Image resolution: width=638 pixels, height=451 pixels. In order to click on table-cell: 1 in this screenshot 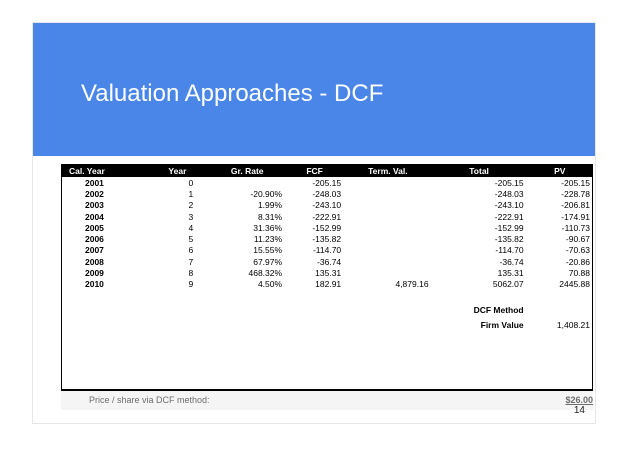, I will do `click(191, 193)`.